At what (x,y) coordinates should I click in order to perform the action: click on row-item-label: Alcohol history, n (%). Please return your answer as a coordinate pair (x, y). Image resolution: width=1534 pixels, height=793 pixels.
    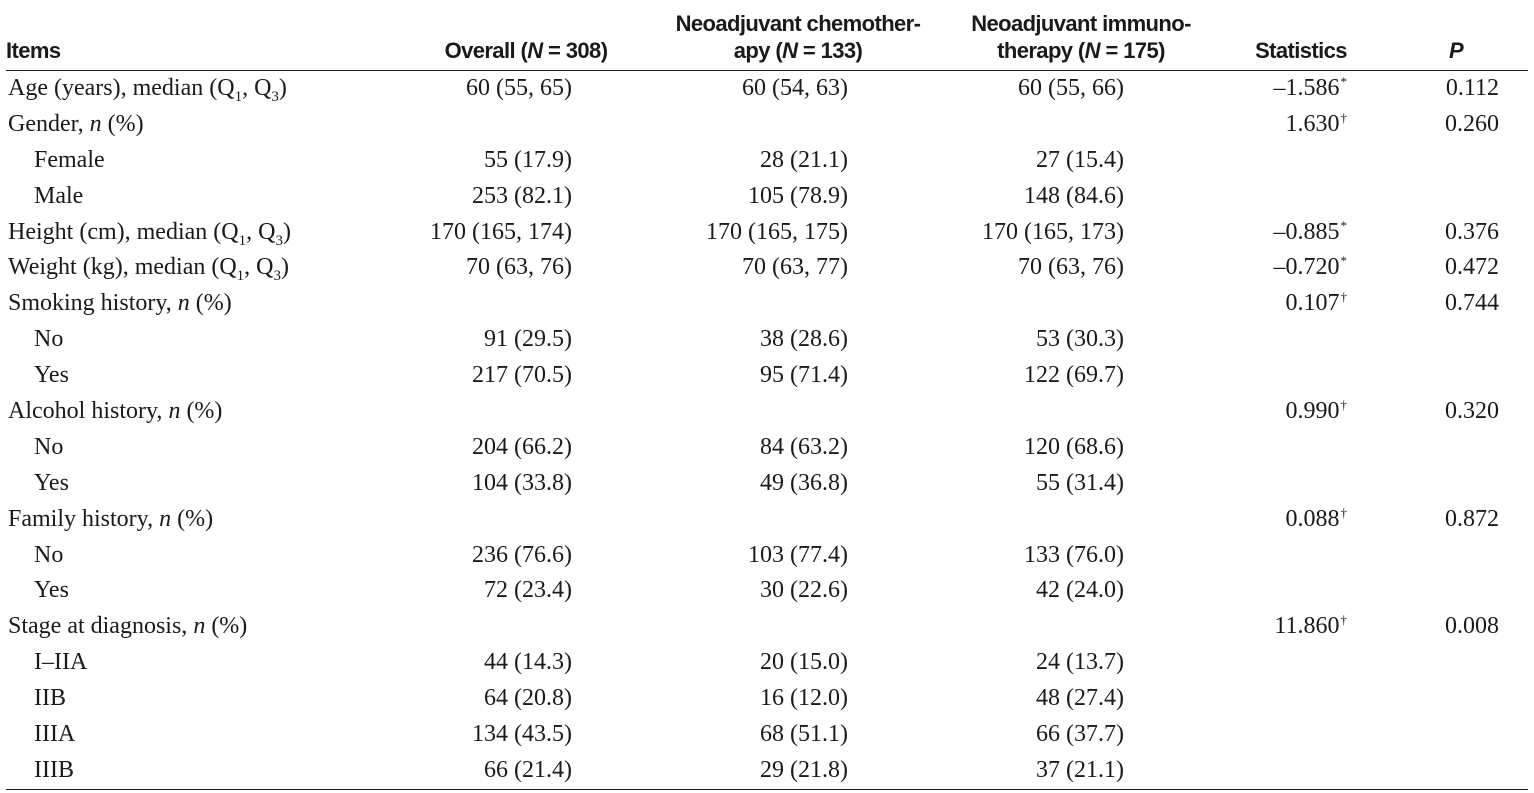
    Looking at the image, I should click on (115, 411).